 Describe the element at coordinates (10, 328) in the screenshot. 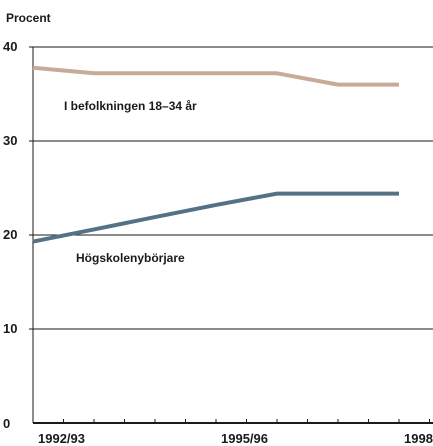

I see `y-tick-label-10: 10` at that location.